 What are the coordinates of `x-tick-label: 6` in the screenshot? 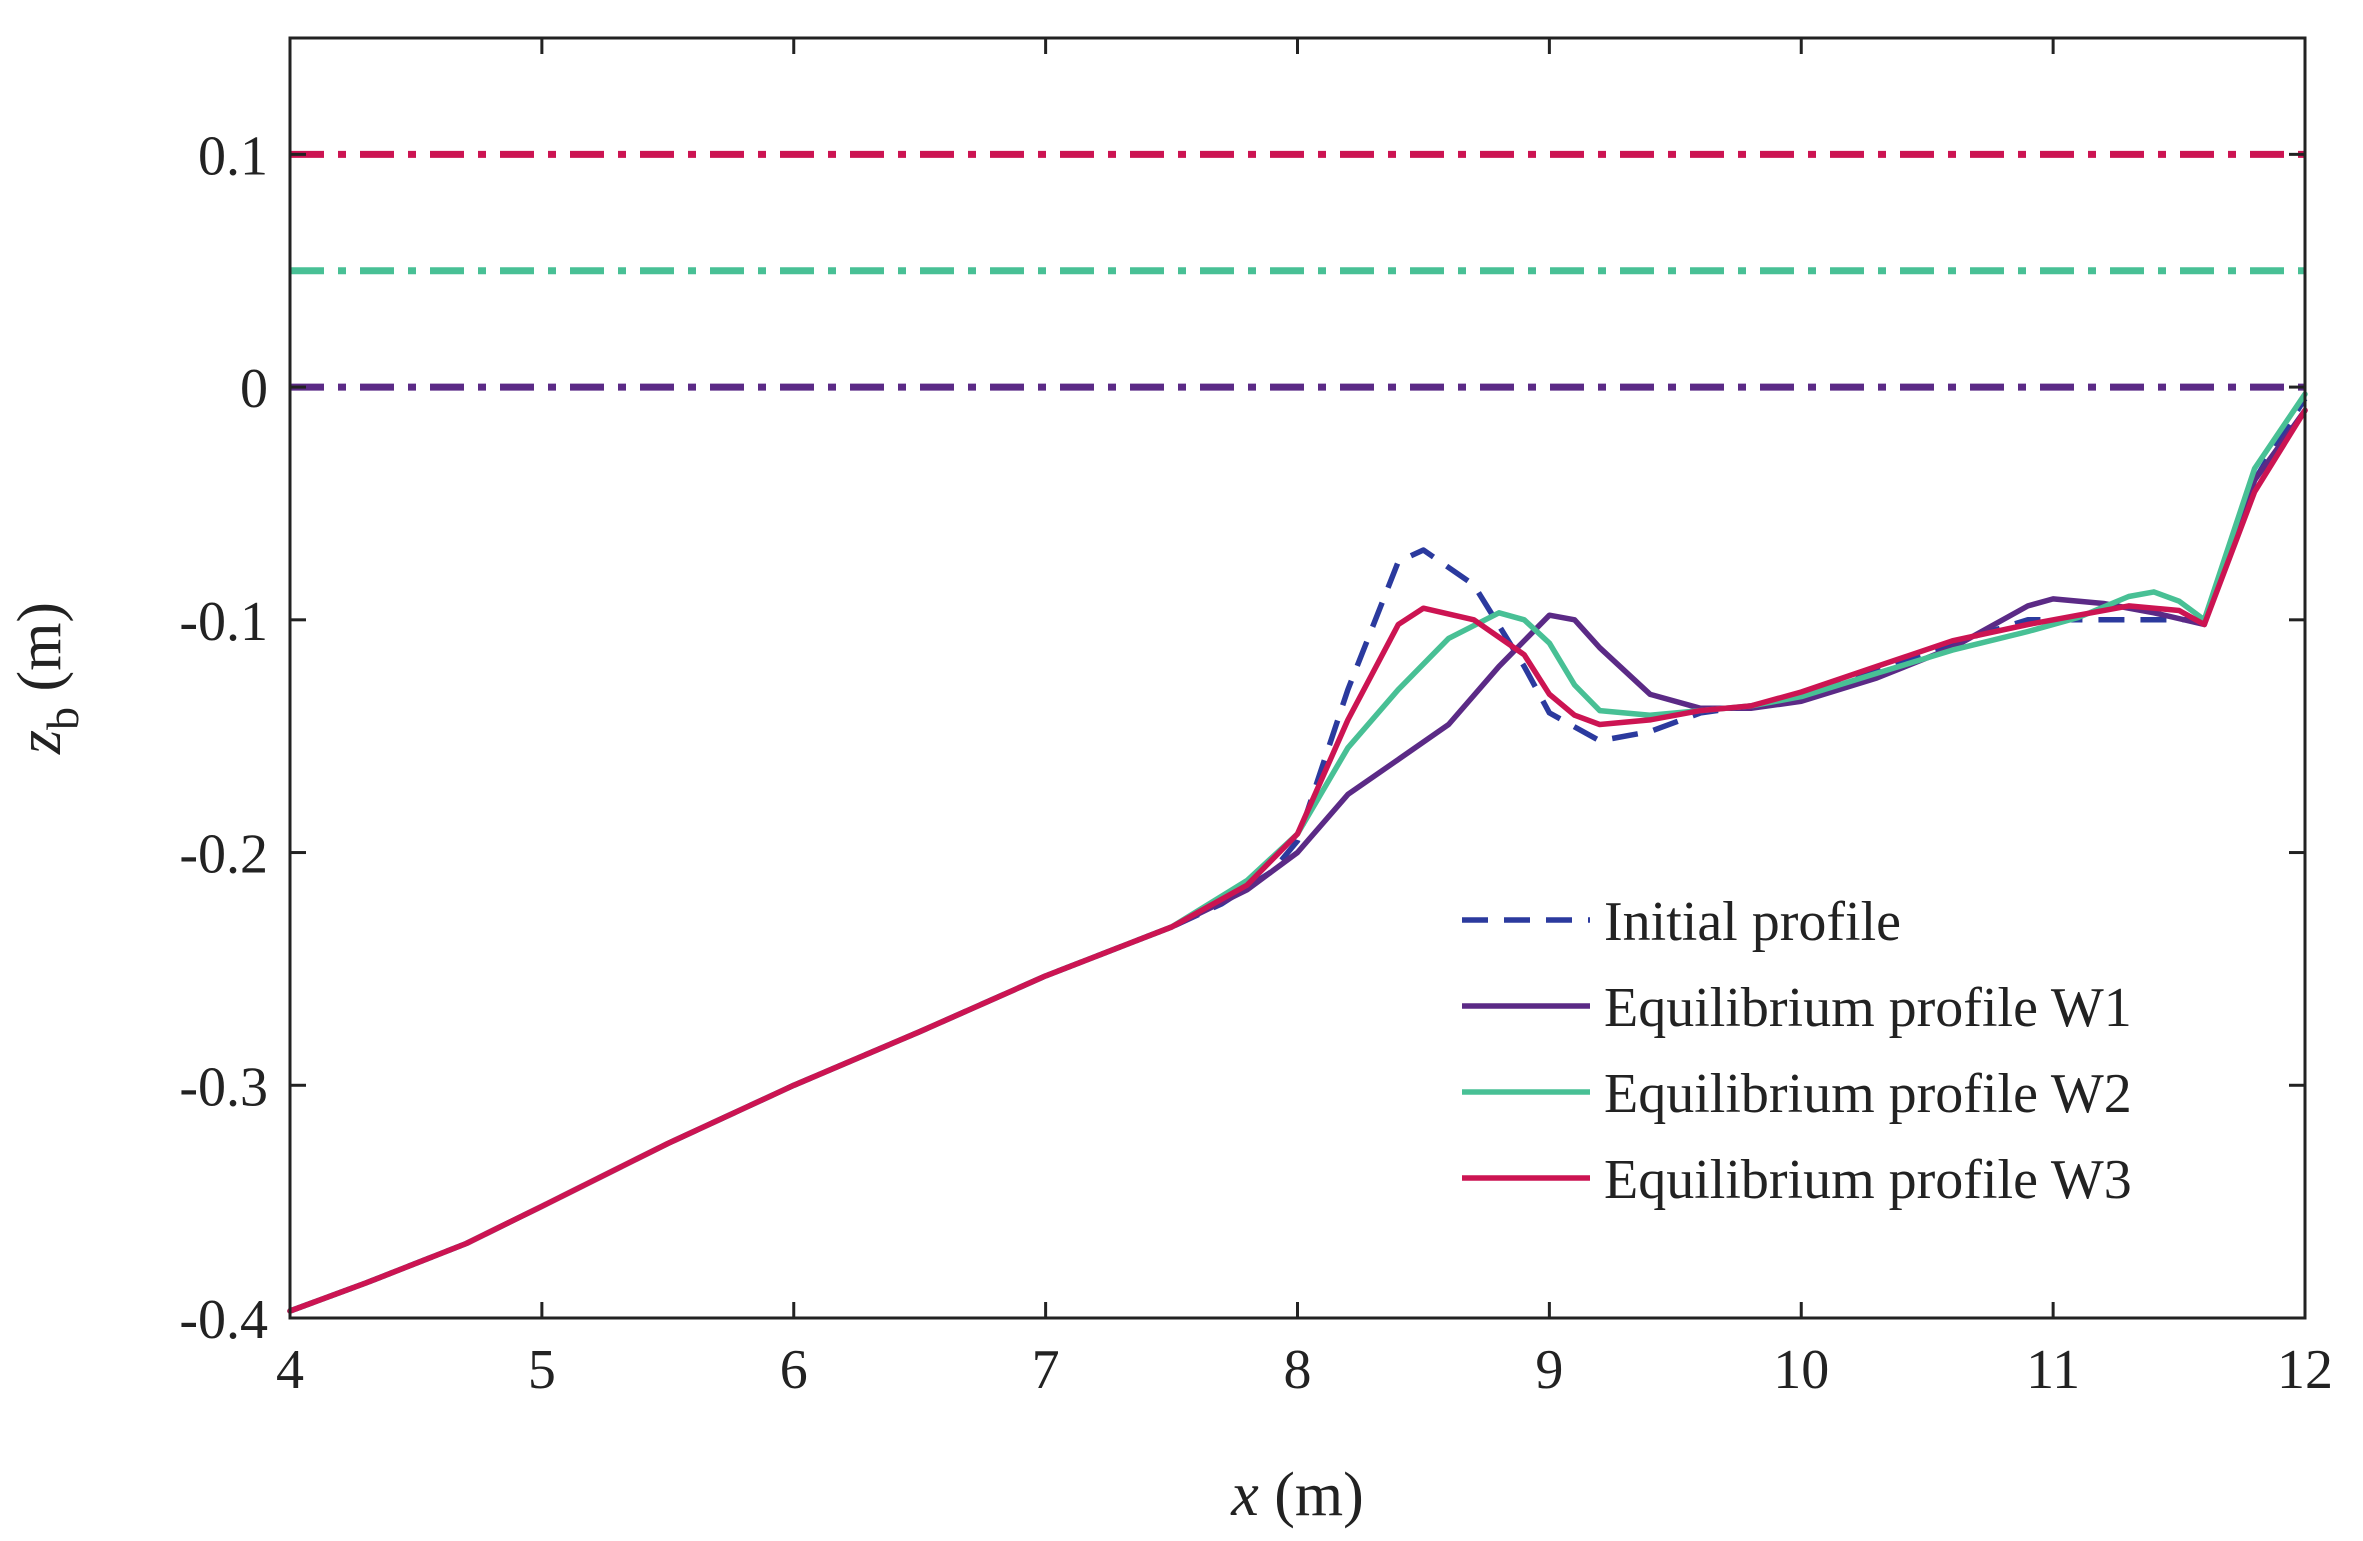 It's located at (794, 1370).